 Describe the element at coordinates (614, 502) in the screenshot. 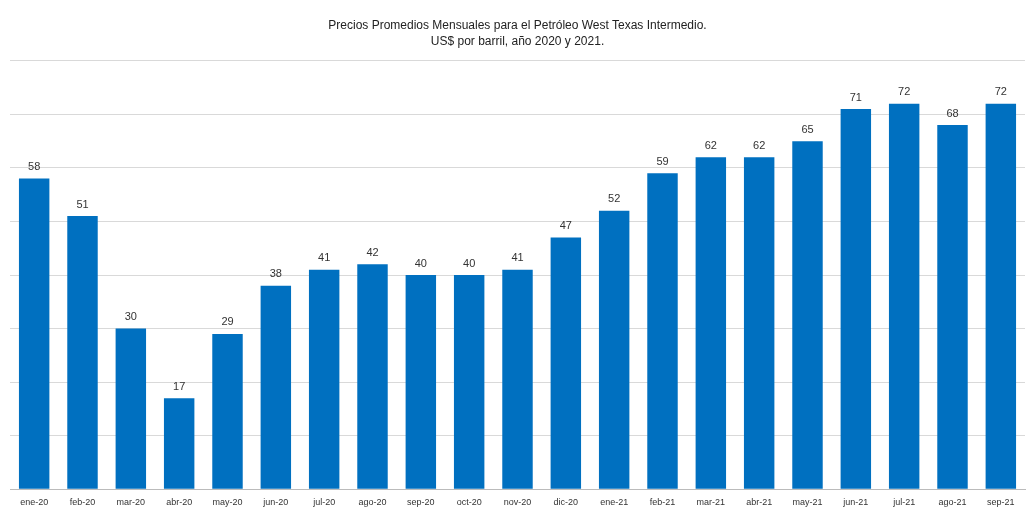

I see `x-tick-label: ene-21` at that location.